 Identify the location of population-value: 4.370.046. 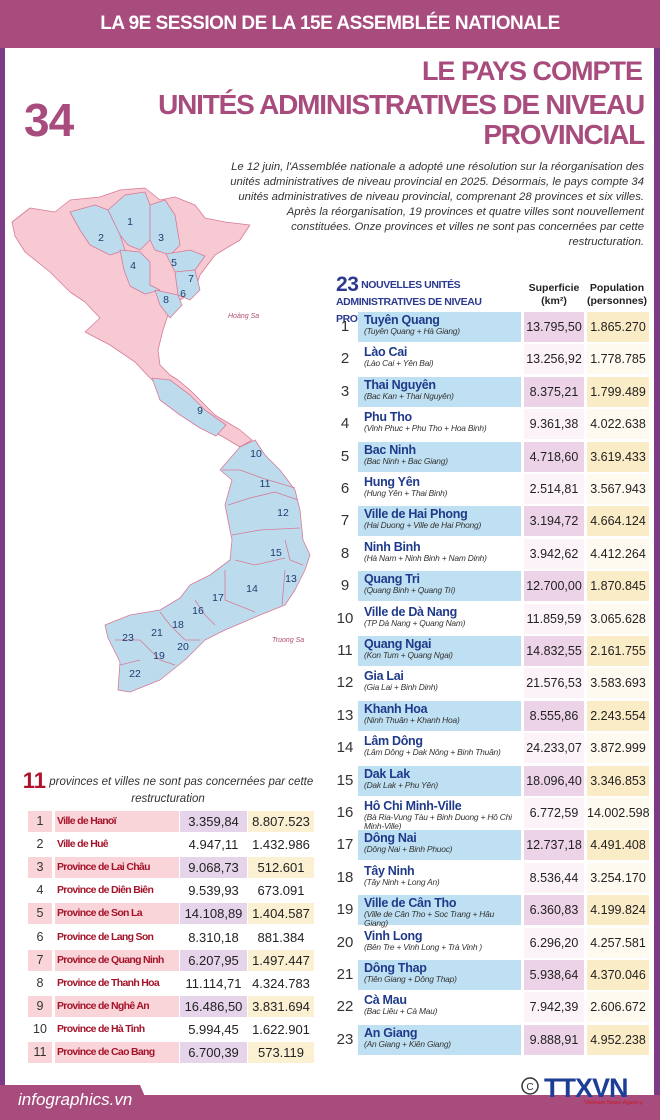
(618, 975).